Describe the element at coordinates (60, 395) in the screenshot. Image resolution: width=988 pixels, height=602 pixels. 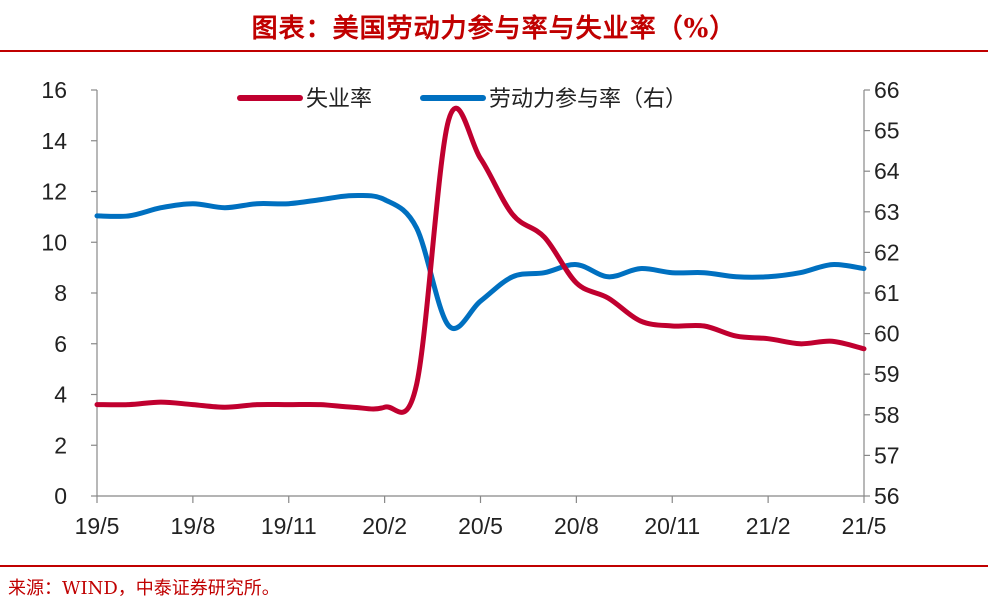
I see `left-tick-label: 4` at that location.